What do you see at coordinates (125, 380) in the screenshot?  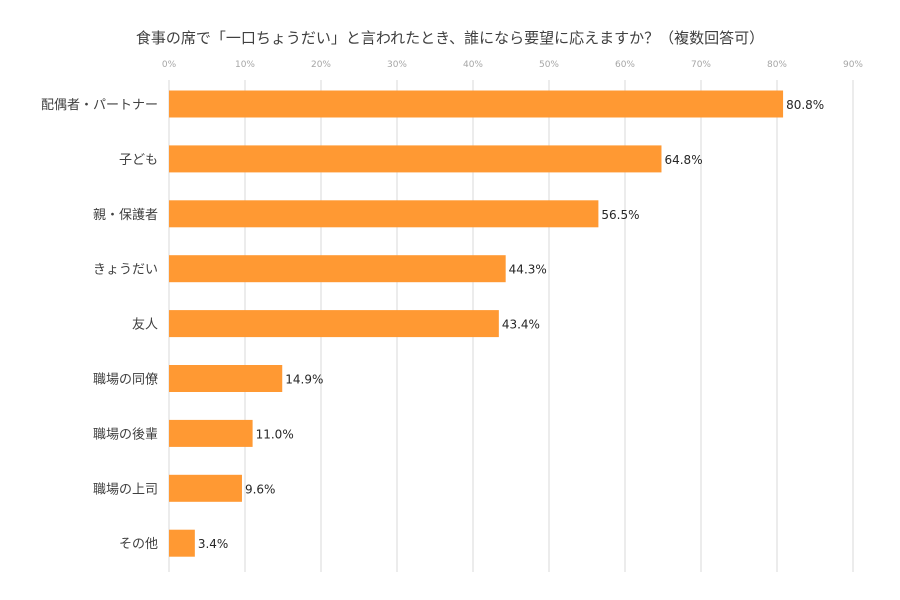 I see `category-label: 職場の同僚` at bounding box center [125, 380].